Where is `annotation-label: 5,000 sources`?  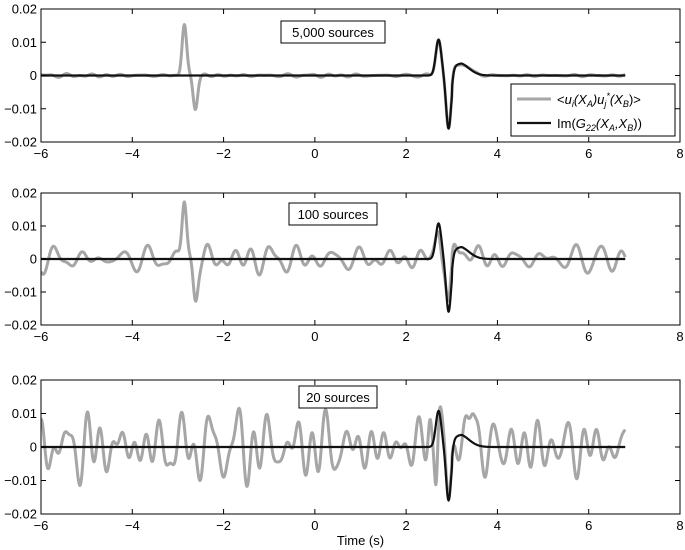
annotation-label: 5,000 sources is located at coordinates (333, 32).